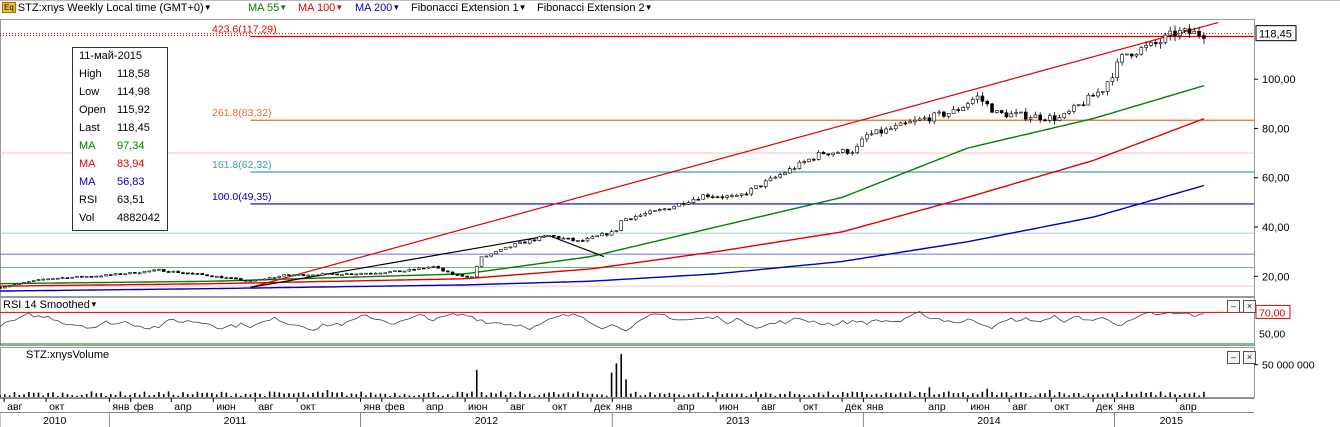  I want to click on fib-ext1-button: Fibonacci Extension 1▼, so click(469, 10).